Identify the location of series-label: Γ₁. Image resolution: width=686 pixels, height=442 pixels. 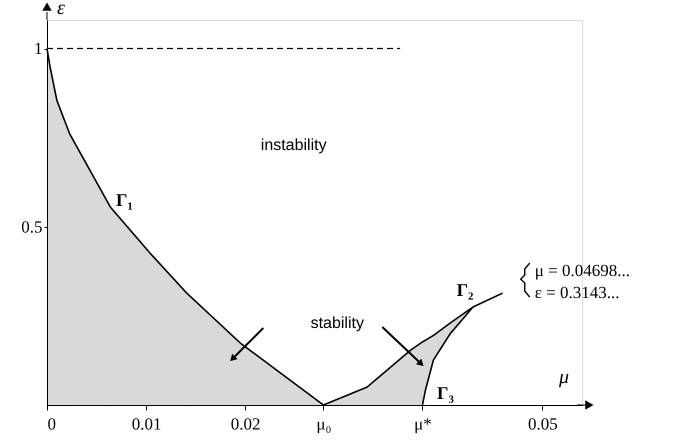
(124, 200).